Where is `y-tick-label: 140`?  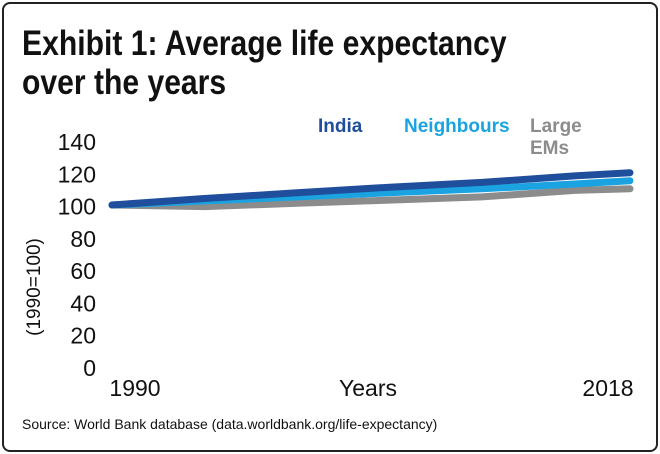
y-tick-label: 140 is located at coordinates (77, 142).